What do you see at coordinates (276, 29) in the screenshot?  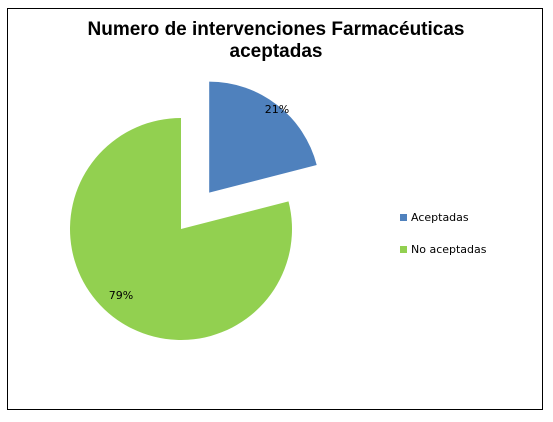 I see `chart-title-line-1: Numero de intervenciones Farmacéuticas` at bounding box center [276, 29].